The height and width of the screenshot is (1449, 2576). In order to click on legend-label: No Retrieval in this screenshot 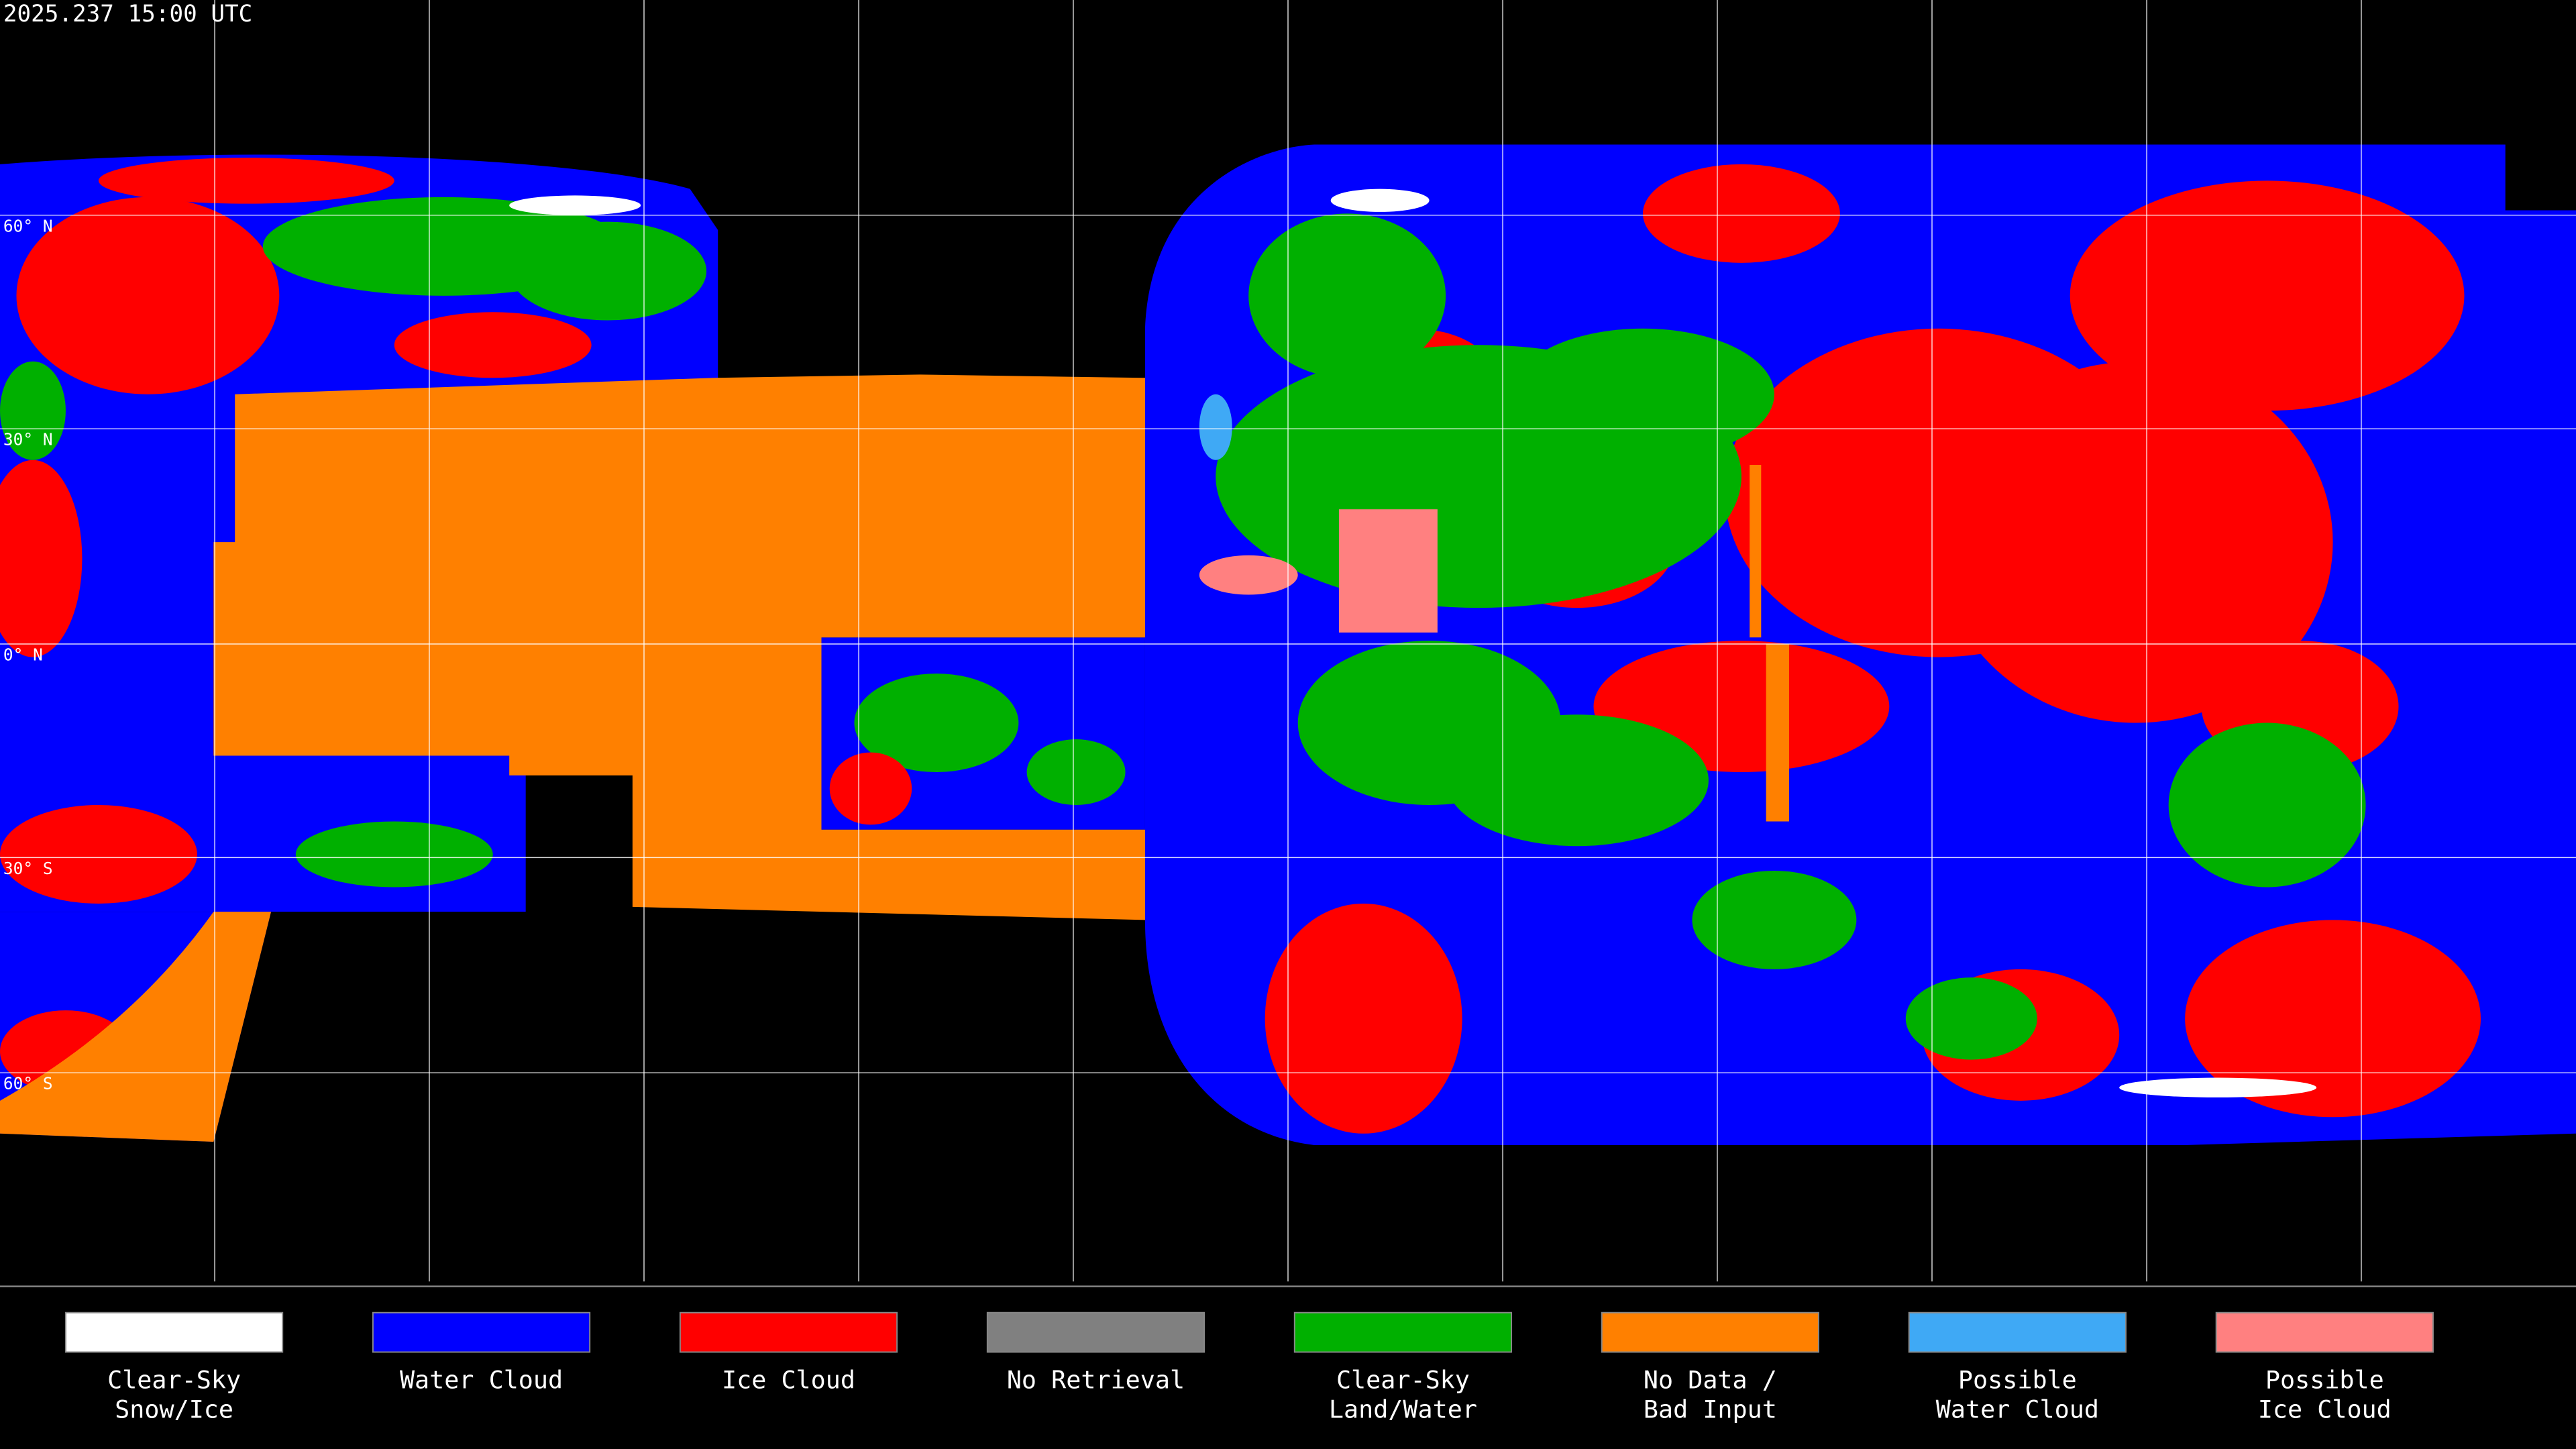, I will do `click(1096, 1379)`.